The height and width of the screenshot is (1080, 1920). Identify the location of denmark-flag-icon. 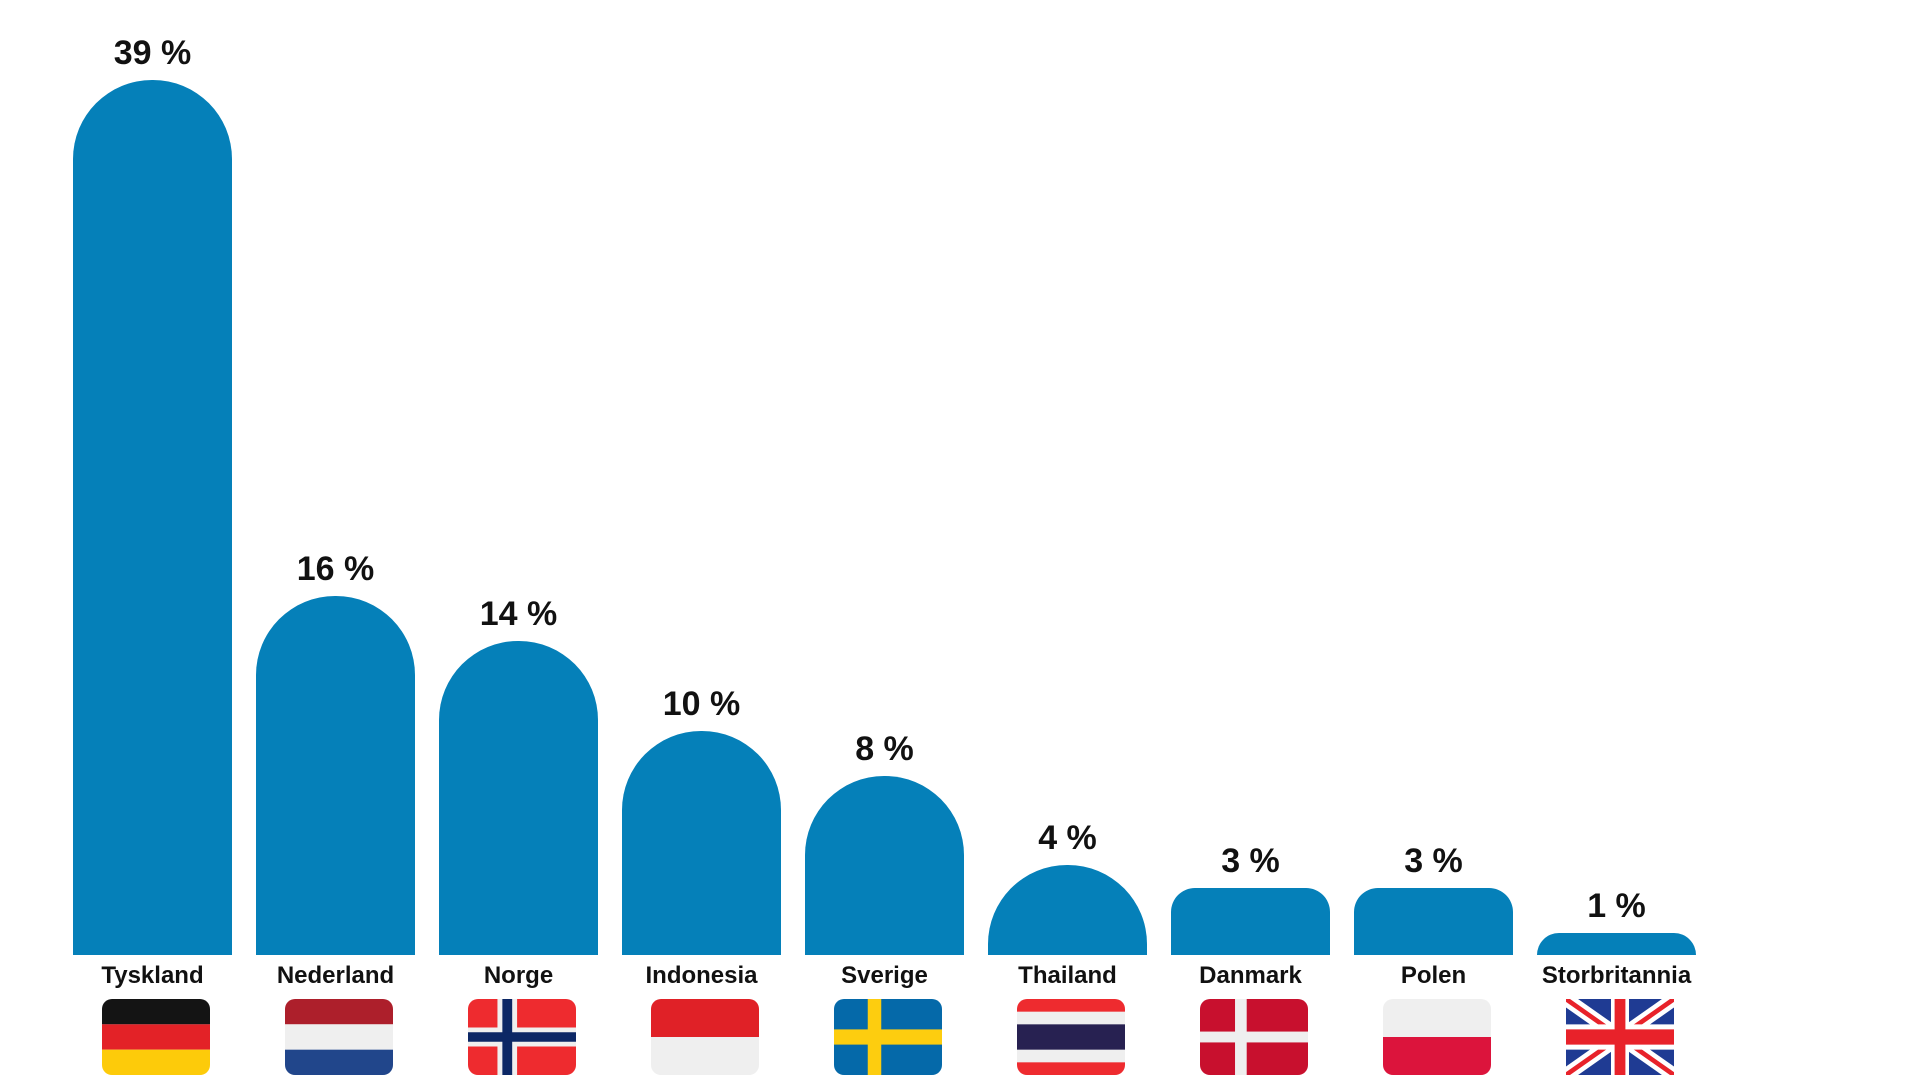
(1254, 1037).